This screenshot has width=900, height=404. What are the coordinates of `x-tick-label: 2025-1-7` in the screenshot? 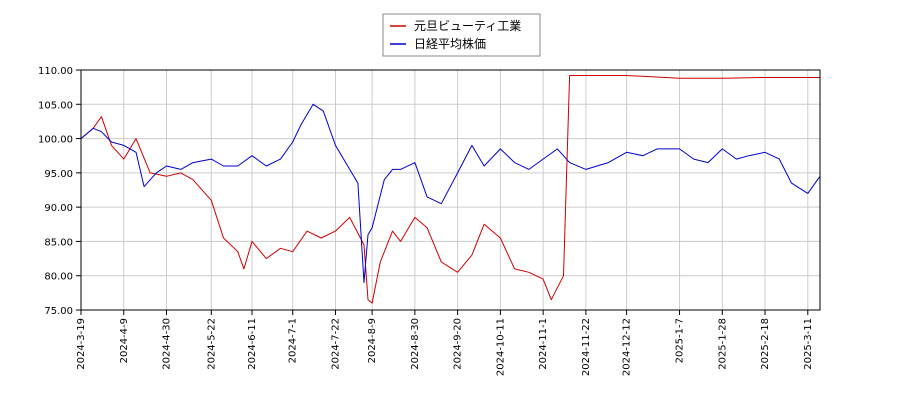 It's located at (680, 340).